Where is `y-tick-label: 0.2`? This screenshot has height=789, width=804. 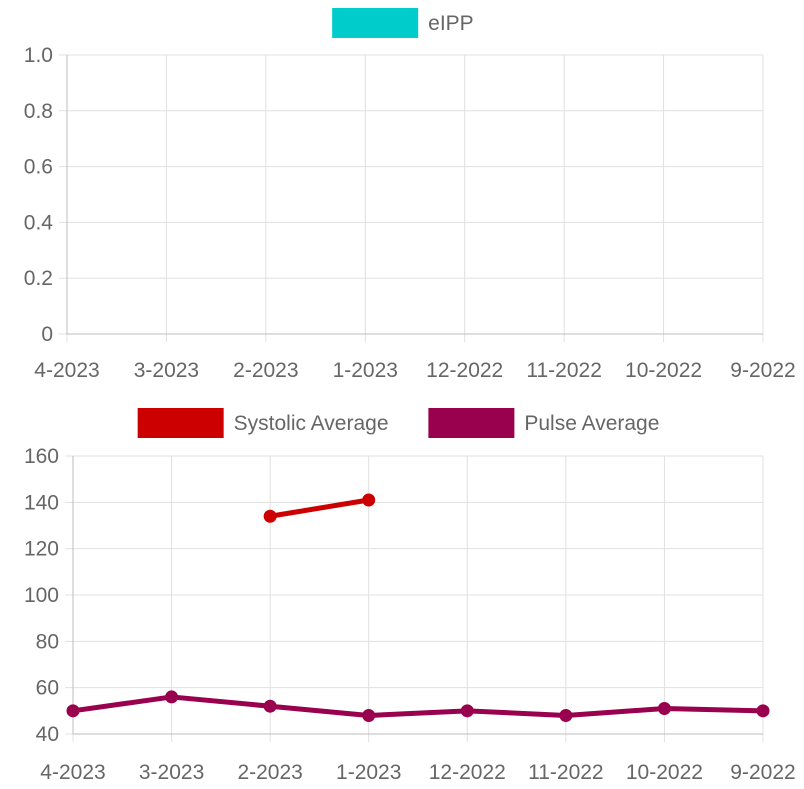 y-tick-label: 0.2 is located at coordinates (38, 278).